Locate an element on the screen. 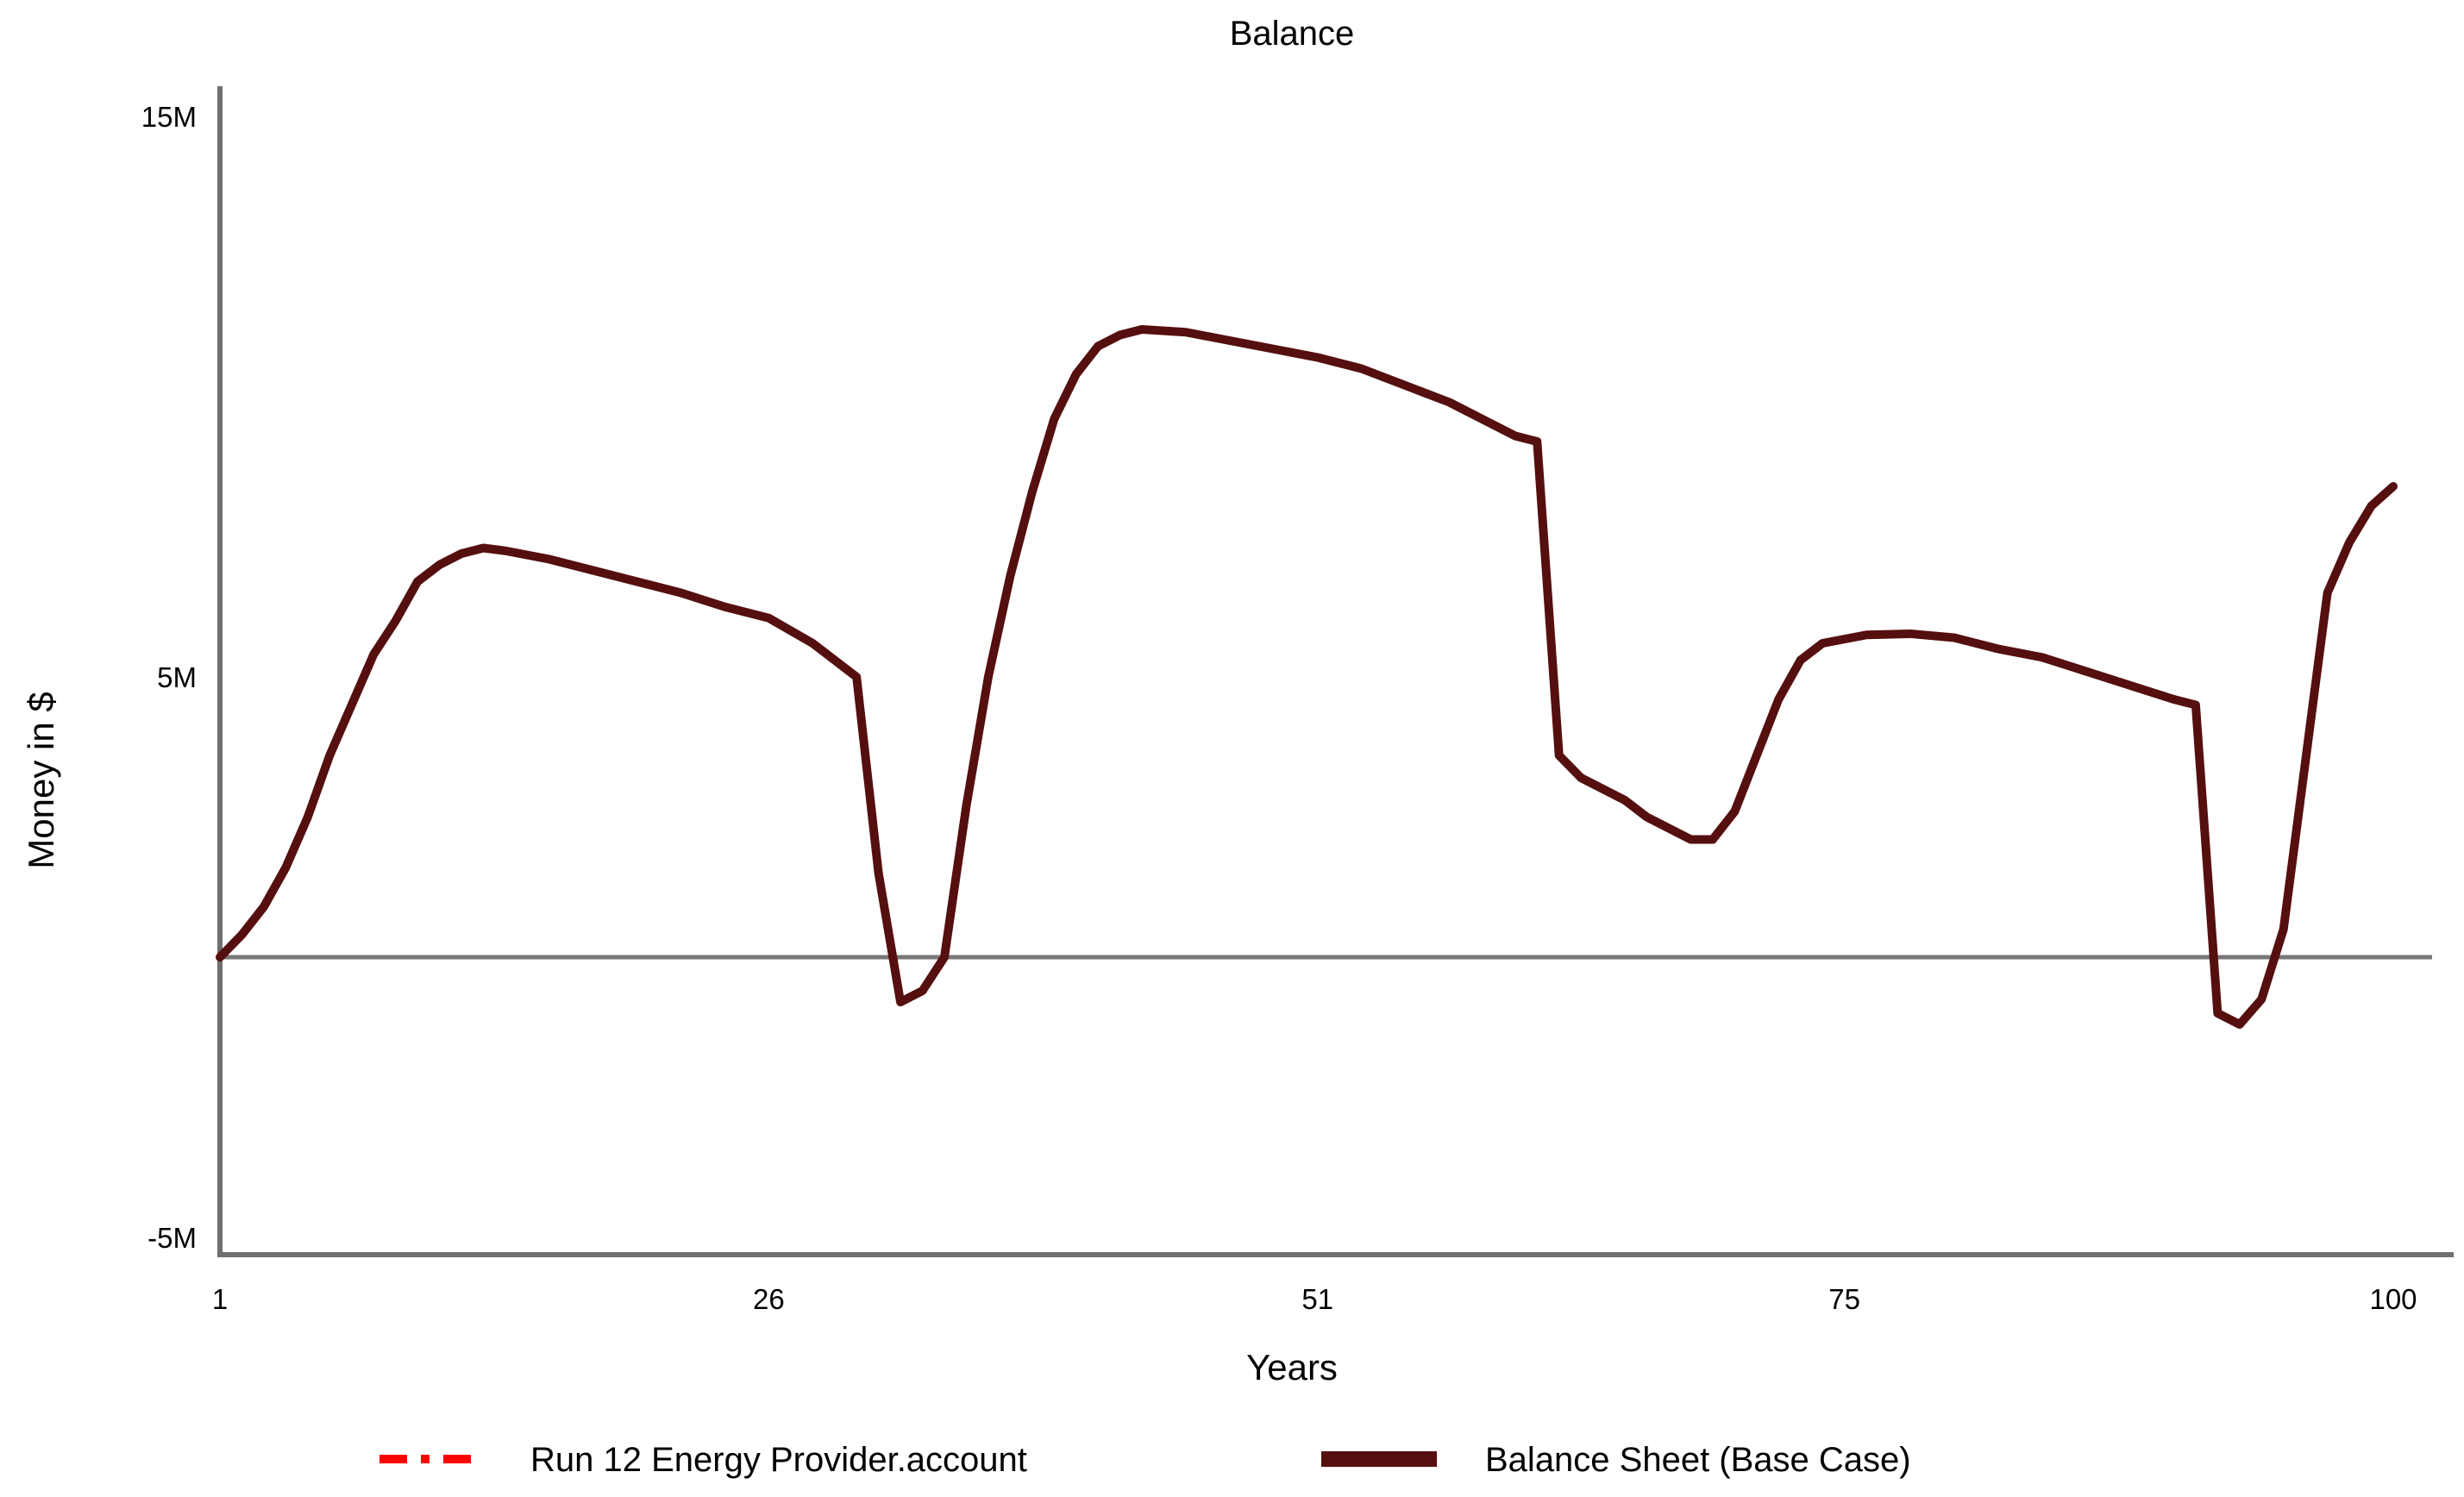  x-tick-label: 26 is located at coordinates (769, 1299).